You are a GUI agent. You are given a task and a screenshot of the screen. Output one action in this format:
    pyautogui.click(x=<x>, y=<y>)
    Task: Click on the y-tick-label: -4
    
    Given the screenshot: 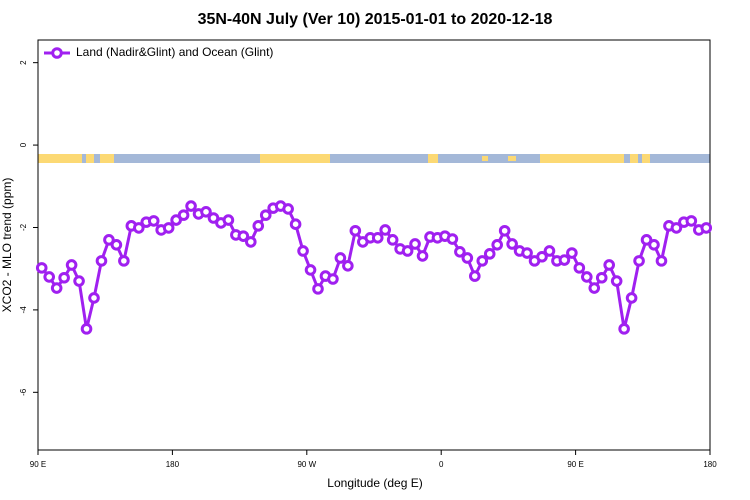 What is the action you would take?
    pyautogui.click(x=23, y=310)
    